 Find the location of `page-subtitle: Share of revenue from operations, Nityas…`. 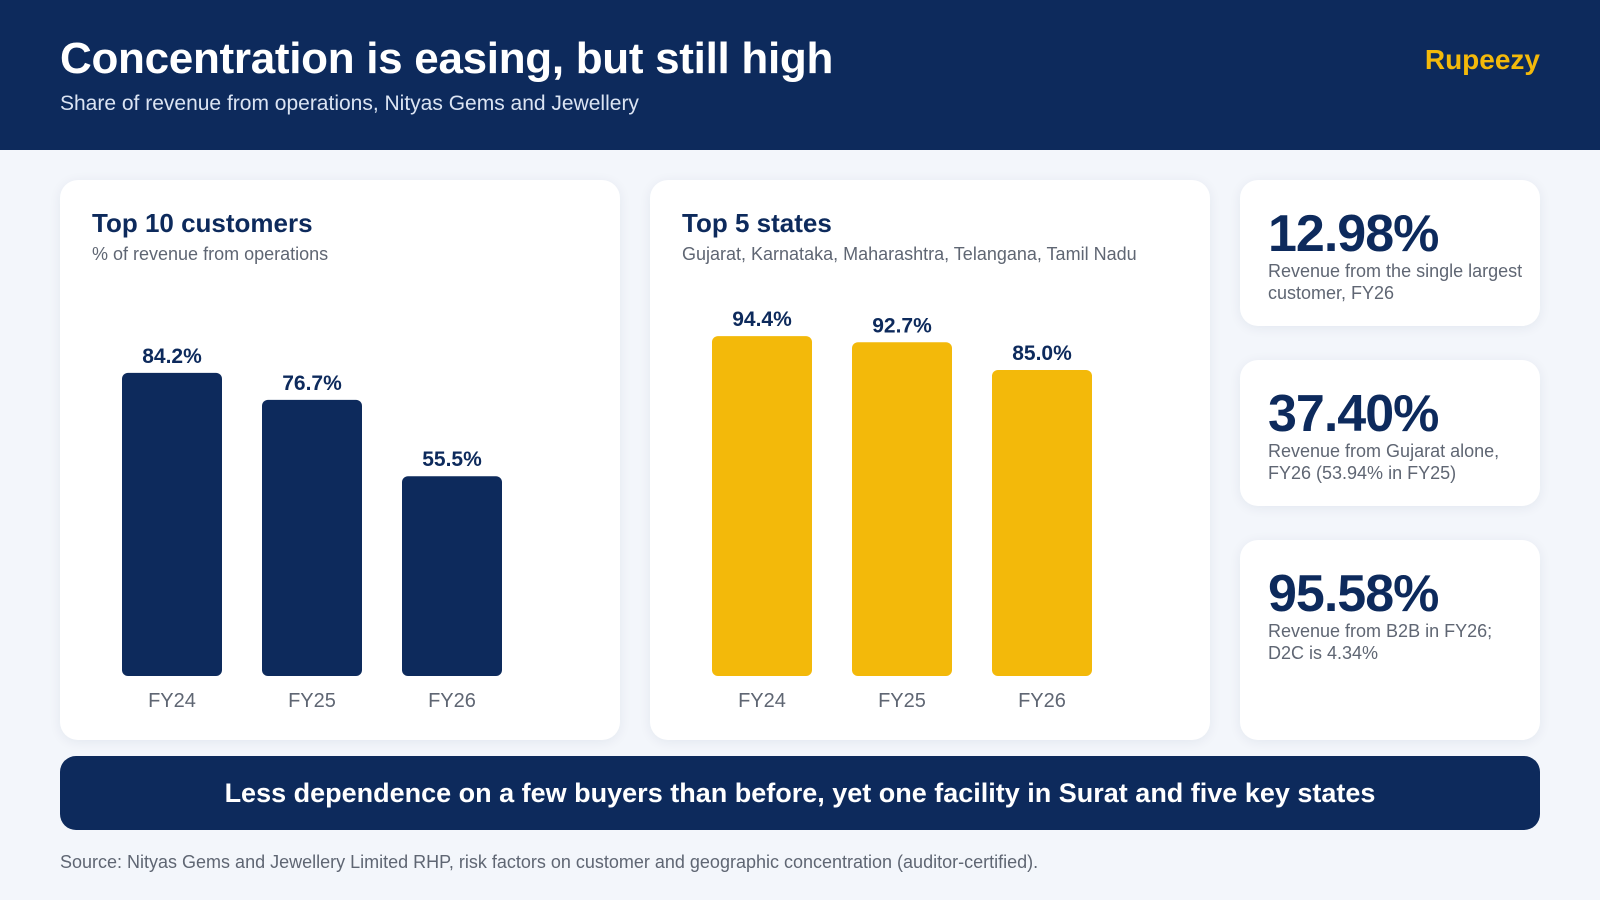

page-subtitle: Share of revenue from operations, Nityas… is located at coordinates (349, 103).